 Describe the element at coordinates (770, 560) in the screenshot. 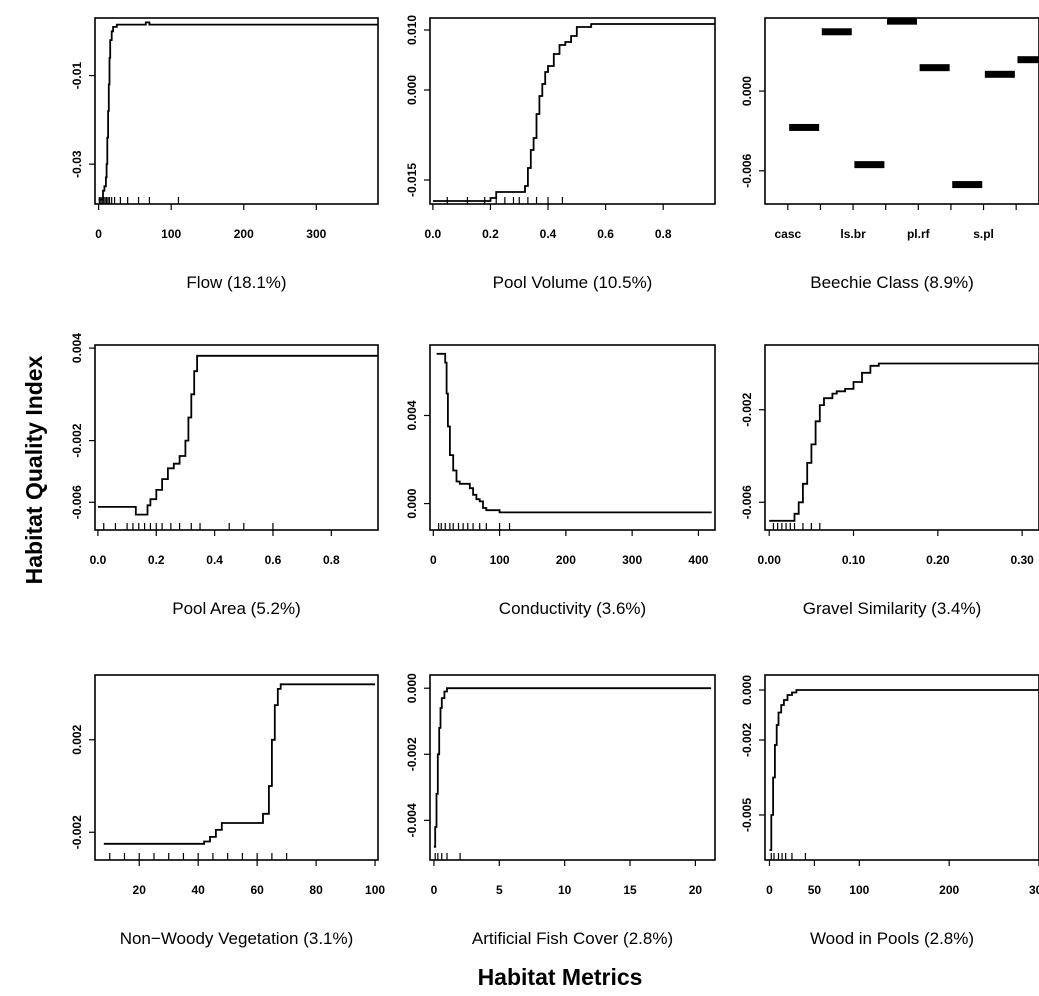

I see `x-tick-label: 0.00` at that location.